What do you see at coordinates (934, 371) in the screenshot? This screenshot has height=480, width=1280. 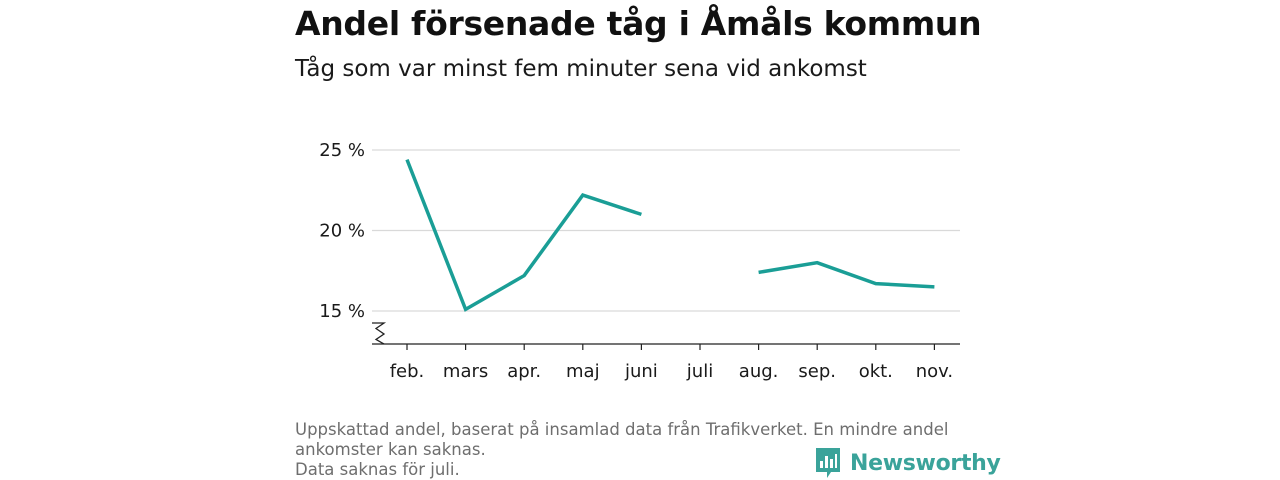 I see `x-tick-label: nov.` at bounding box center [934, 371].